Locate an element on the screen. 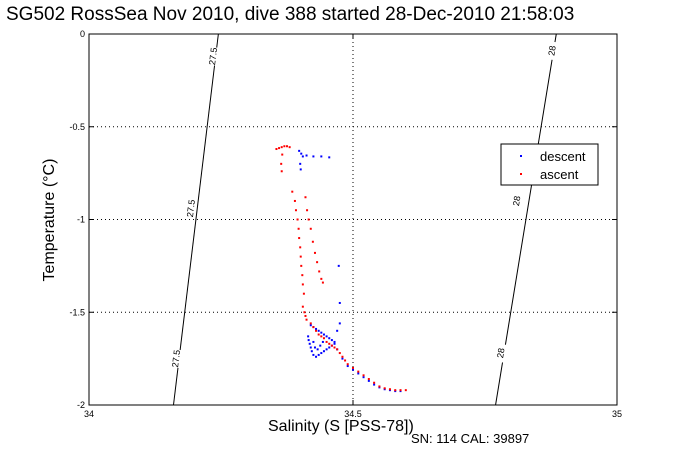 Image resolution: width=681 pixels, height=454 pixels. x-tick-label: 34.5 is located at coordinates (353, 414).